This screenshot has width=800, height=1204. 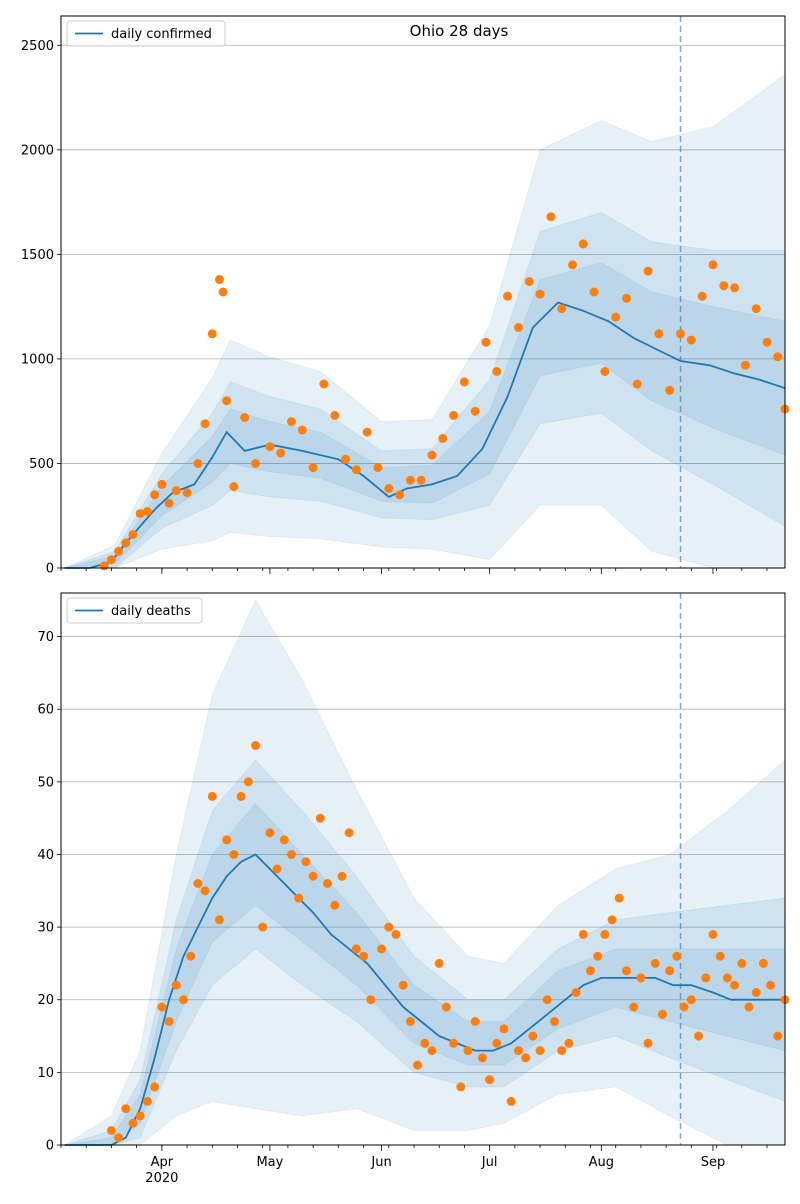 What do you see at coordinates (45, 1073) in the screenshot?
I see `y-tick-label: 10` at bounding box center [45, 1073].